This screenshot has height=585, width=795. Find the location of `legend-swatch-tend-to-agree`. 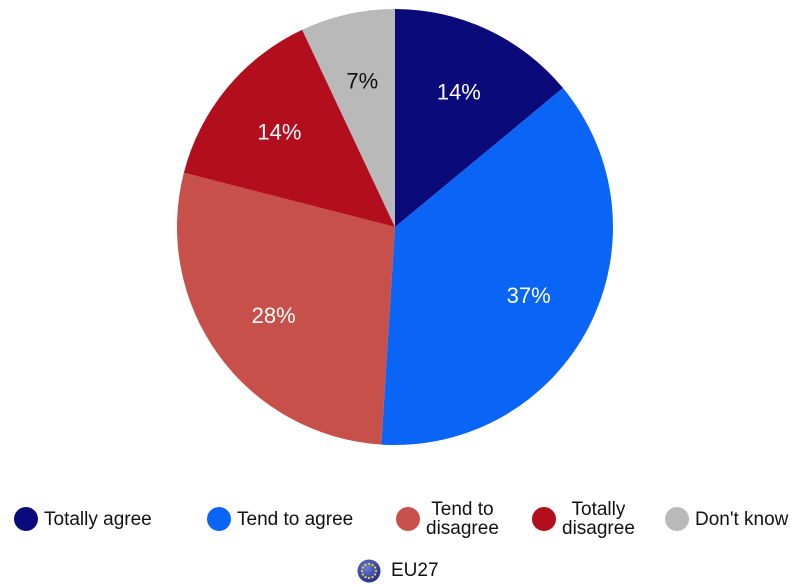

legend-swatch-tend-to-agree is located at coordinates (219, 519).